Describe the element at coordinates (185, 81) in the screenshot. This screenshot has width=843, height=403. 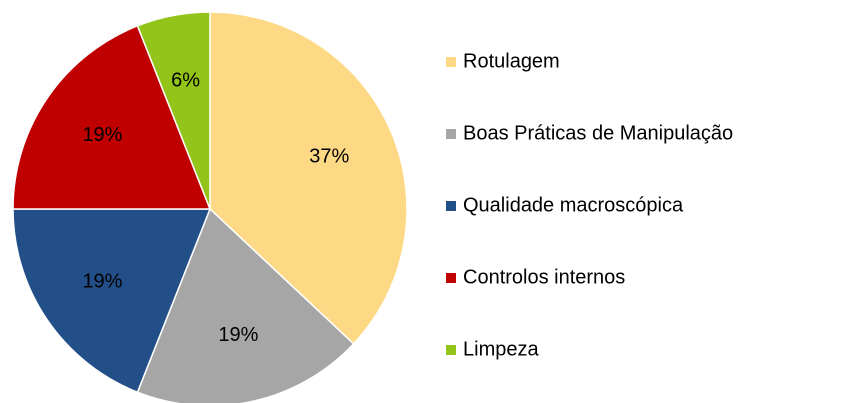
I see `data-label: 6%` at that location.